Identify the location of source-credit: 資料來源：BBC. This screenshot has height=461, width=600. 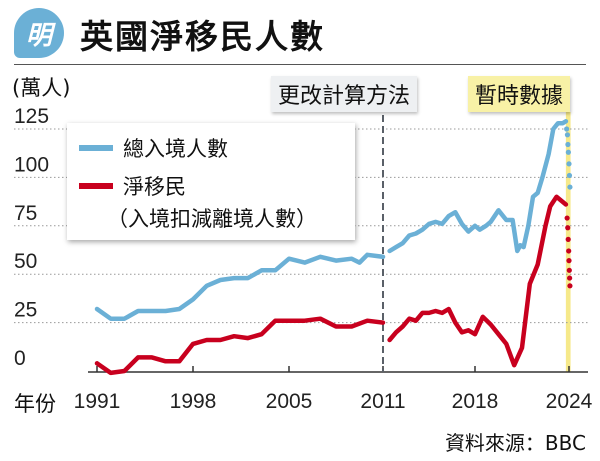
(515, 443).